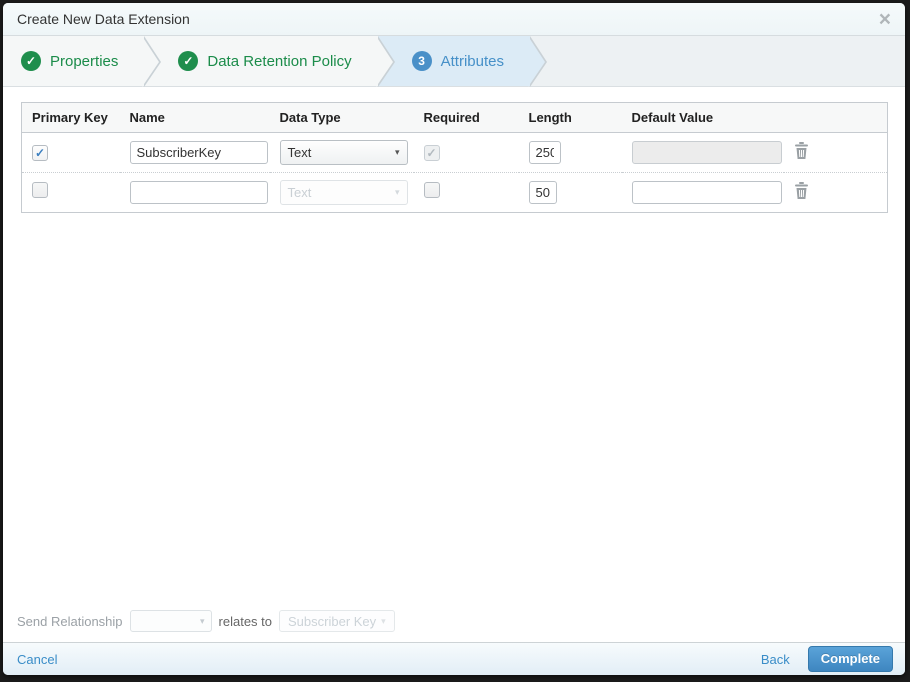 The height and width of the screenshot is (682, 910). I want to click on step-label: Properties, so click(84, 61).